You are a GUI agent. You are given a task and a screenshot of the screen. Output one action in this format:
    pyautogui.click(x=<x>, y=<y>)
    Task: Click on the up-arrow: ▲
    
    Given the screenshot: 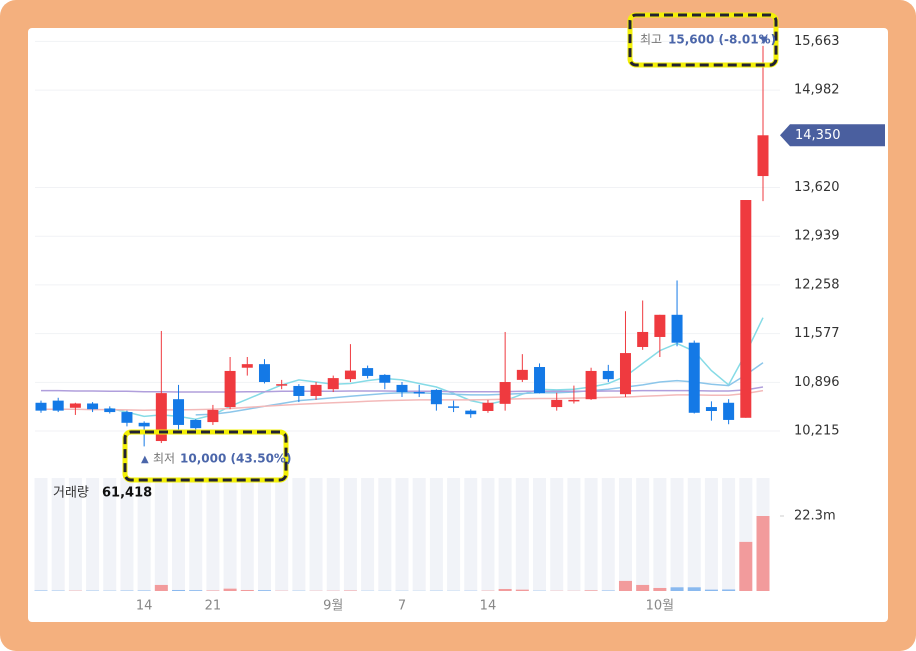 What is the action you would take?
    pyautogui.click(x=145, y=459)
    